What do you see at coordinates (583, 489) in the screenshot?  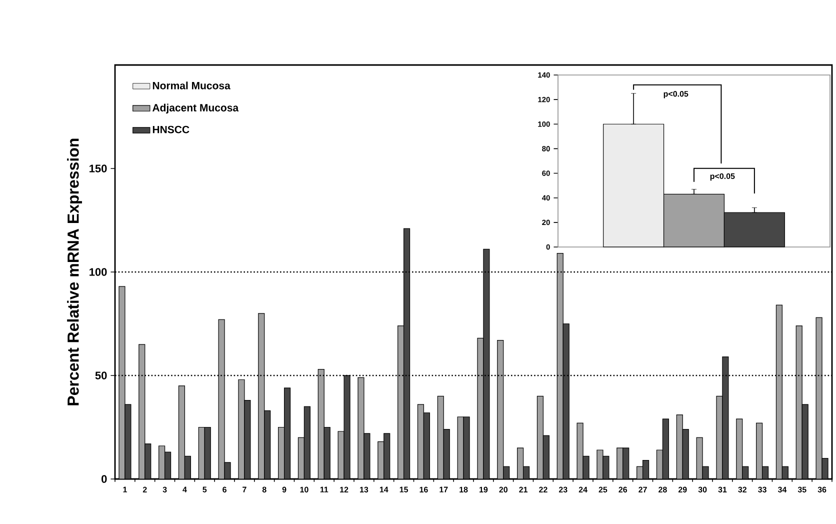 I see `x-tick-label: 24` at bounding box center [583, 489].